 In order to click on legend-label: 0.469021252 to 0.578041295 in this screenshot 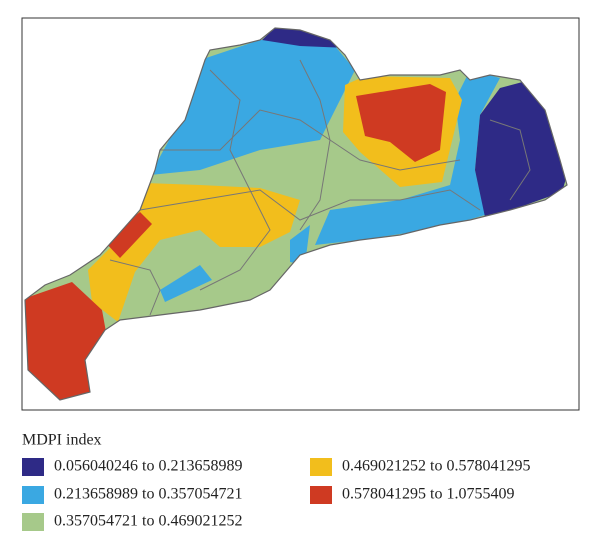, I will do `click(436, 466)`.